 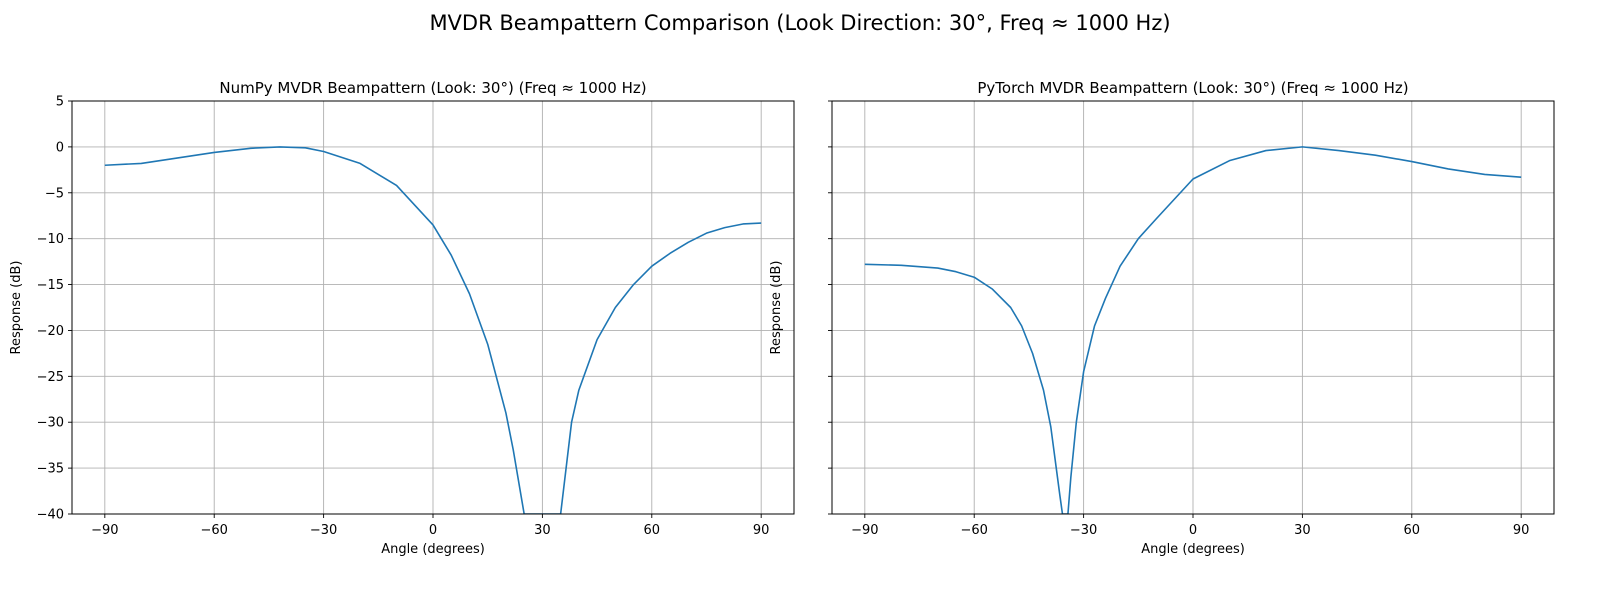 I want to click on y-tick-label: −40, so click(x=50, y=515).